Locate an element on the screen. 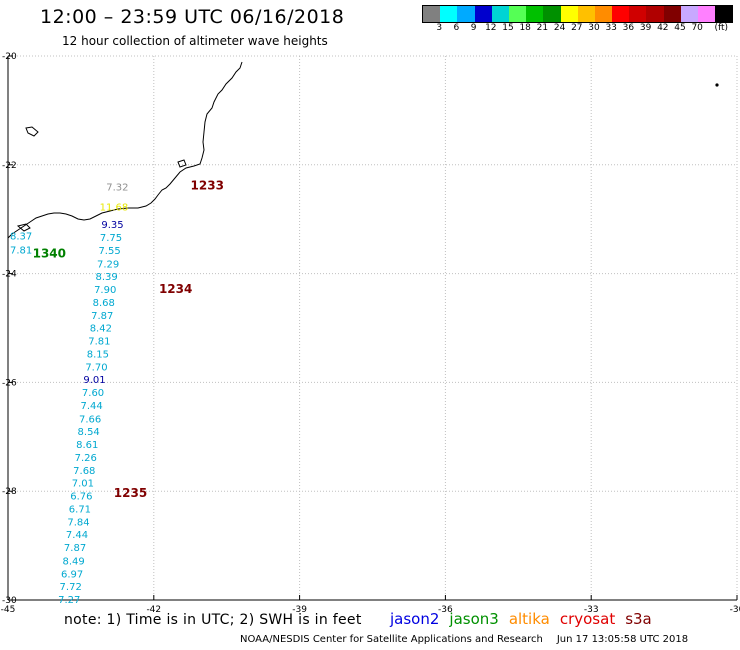  wave-height-label: 6.97 is located at coordinates (72, 574).